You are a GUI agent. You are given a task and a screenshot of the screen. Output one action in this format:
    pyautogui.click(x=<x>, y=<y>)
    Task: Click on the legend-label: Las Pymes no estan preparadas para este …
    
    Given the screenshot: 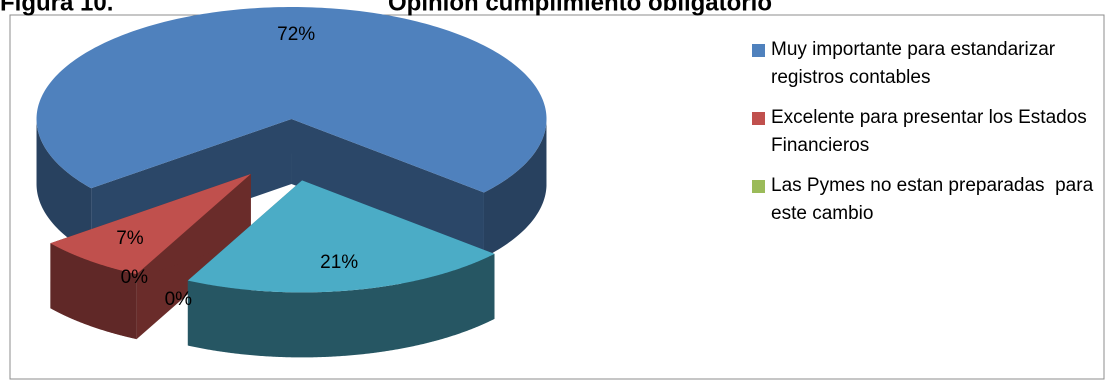 What is the action you would take?
    pyautogui.click(x=935, y=199)
    